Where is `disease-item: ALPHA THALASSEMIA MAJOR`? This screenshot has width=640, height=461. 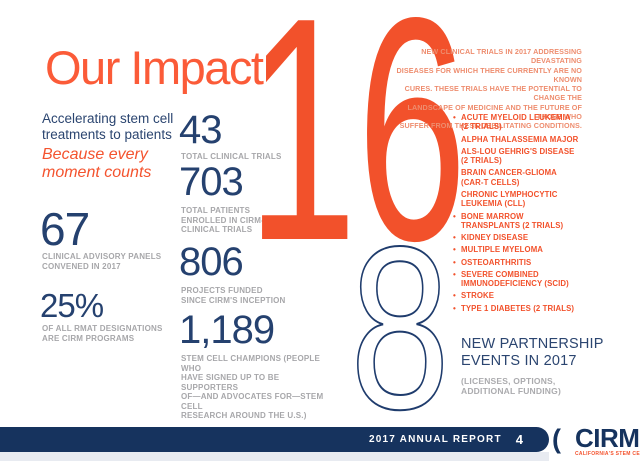 disease-item: ALPHA THALASSEMIA MAJOR is located at coordinates (525, 140).